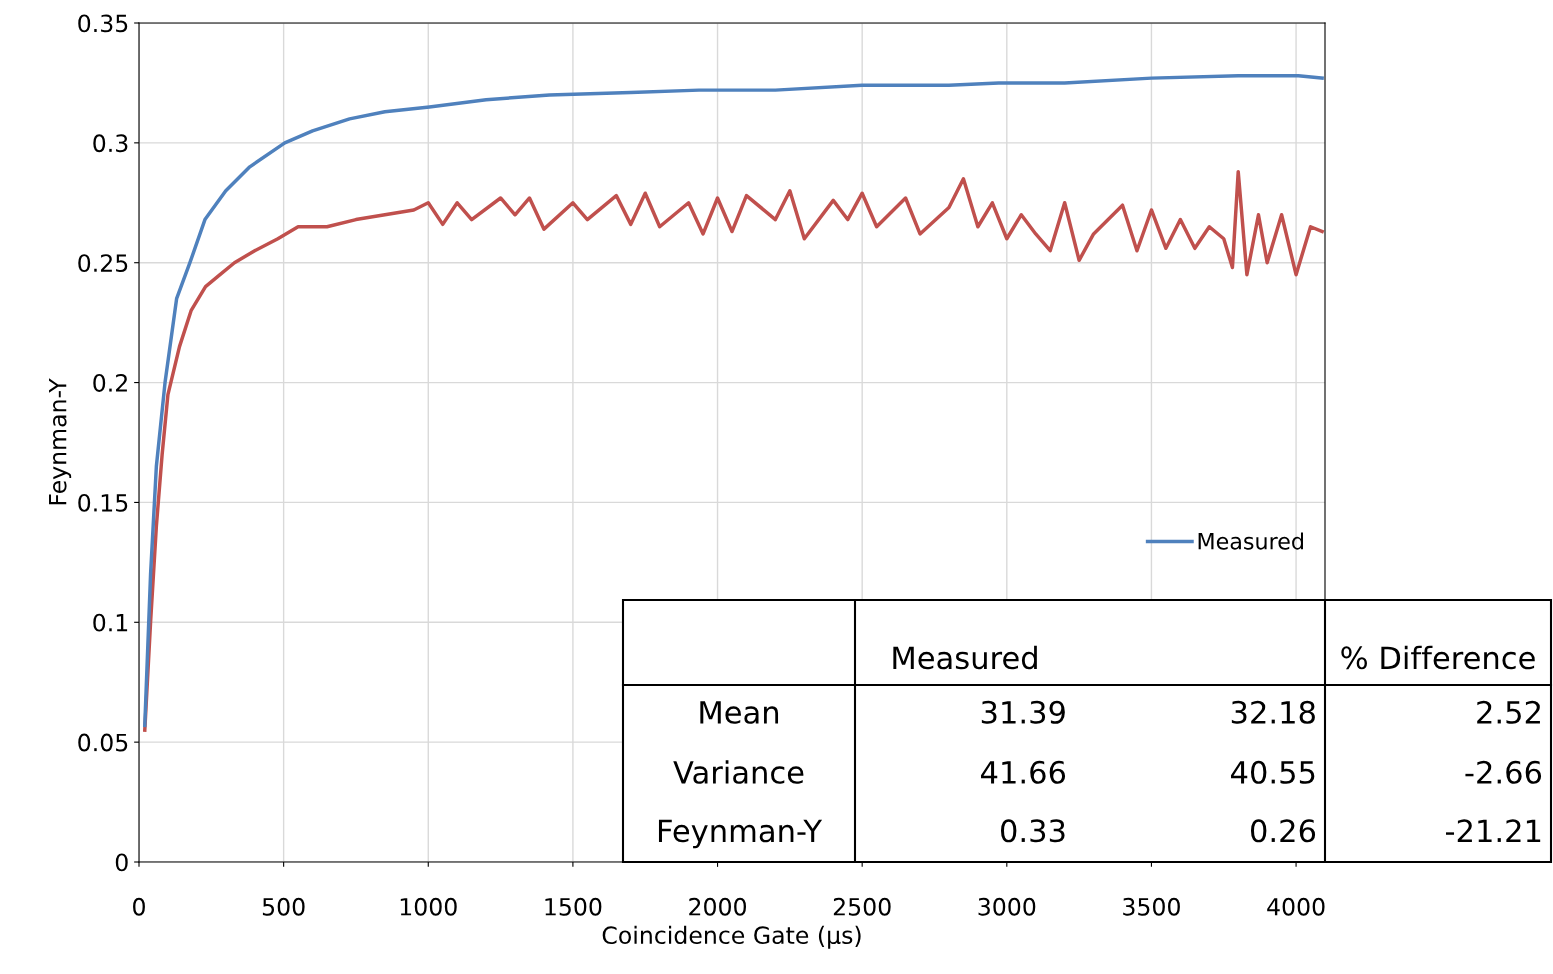  I want to click on annotation: Measured, so click(965, 657).